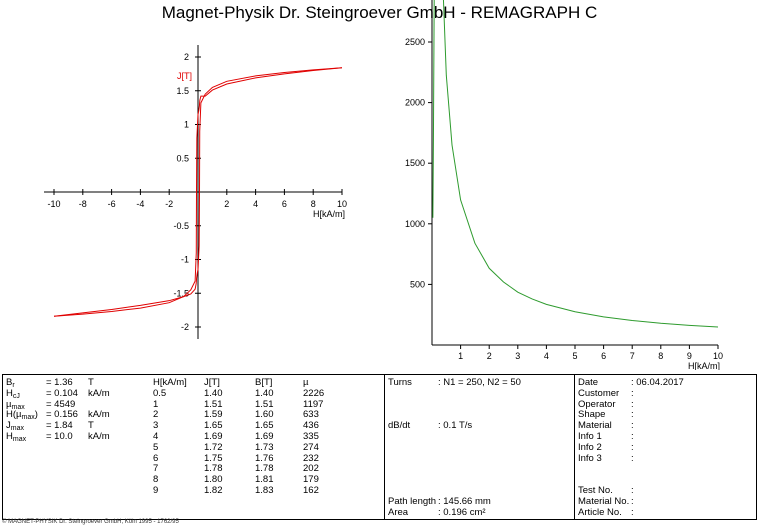 The height and width of the screenshot is (529, 759). Describe the element at coordinates (665, 458) in the screenshot. I see `info-row: Info 3:` at that location.